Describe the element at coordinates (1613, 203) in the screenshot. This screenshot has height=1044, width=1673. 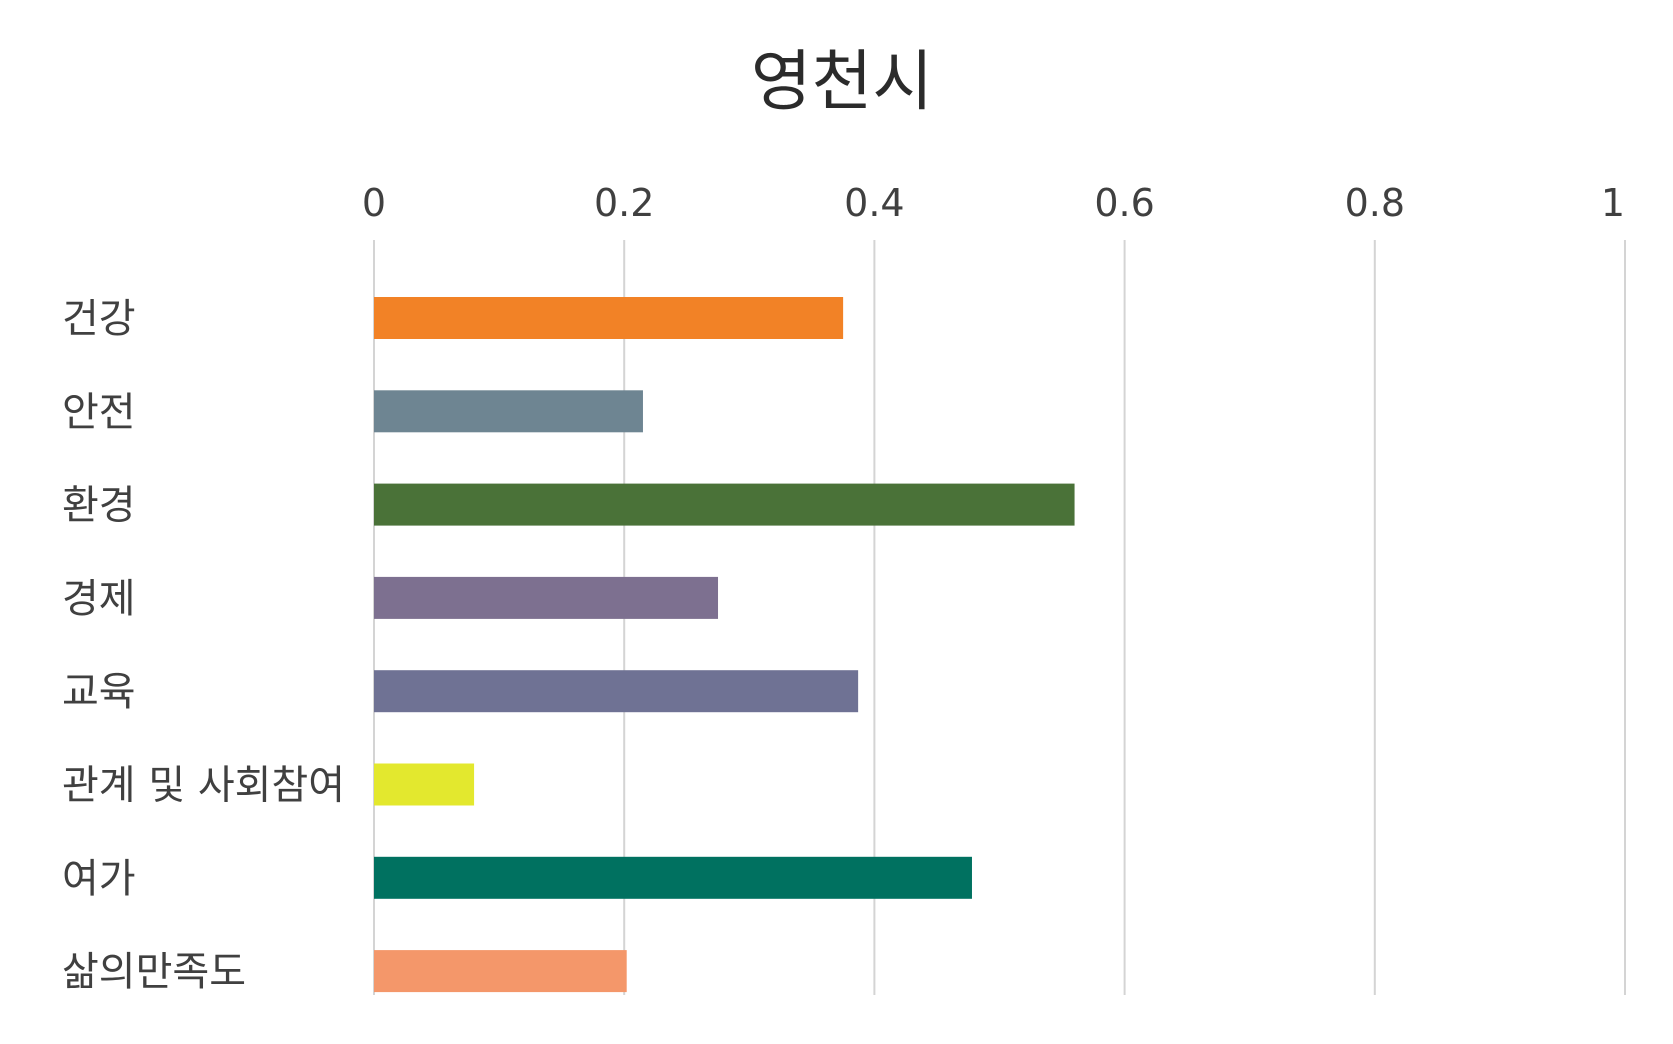
I see `x-tick-label: 1` at that location.